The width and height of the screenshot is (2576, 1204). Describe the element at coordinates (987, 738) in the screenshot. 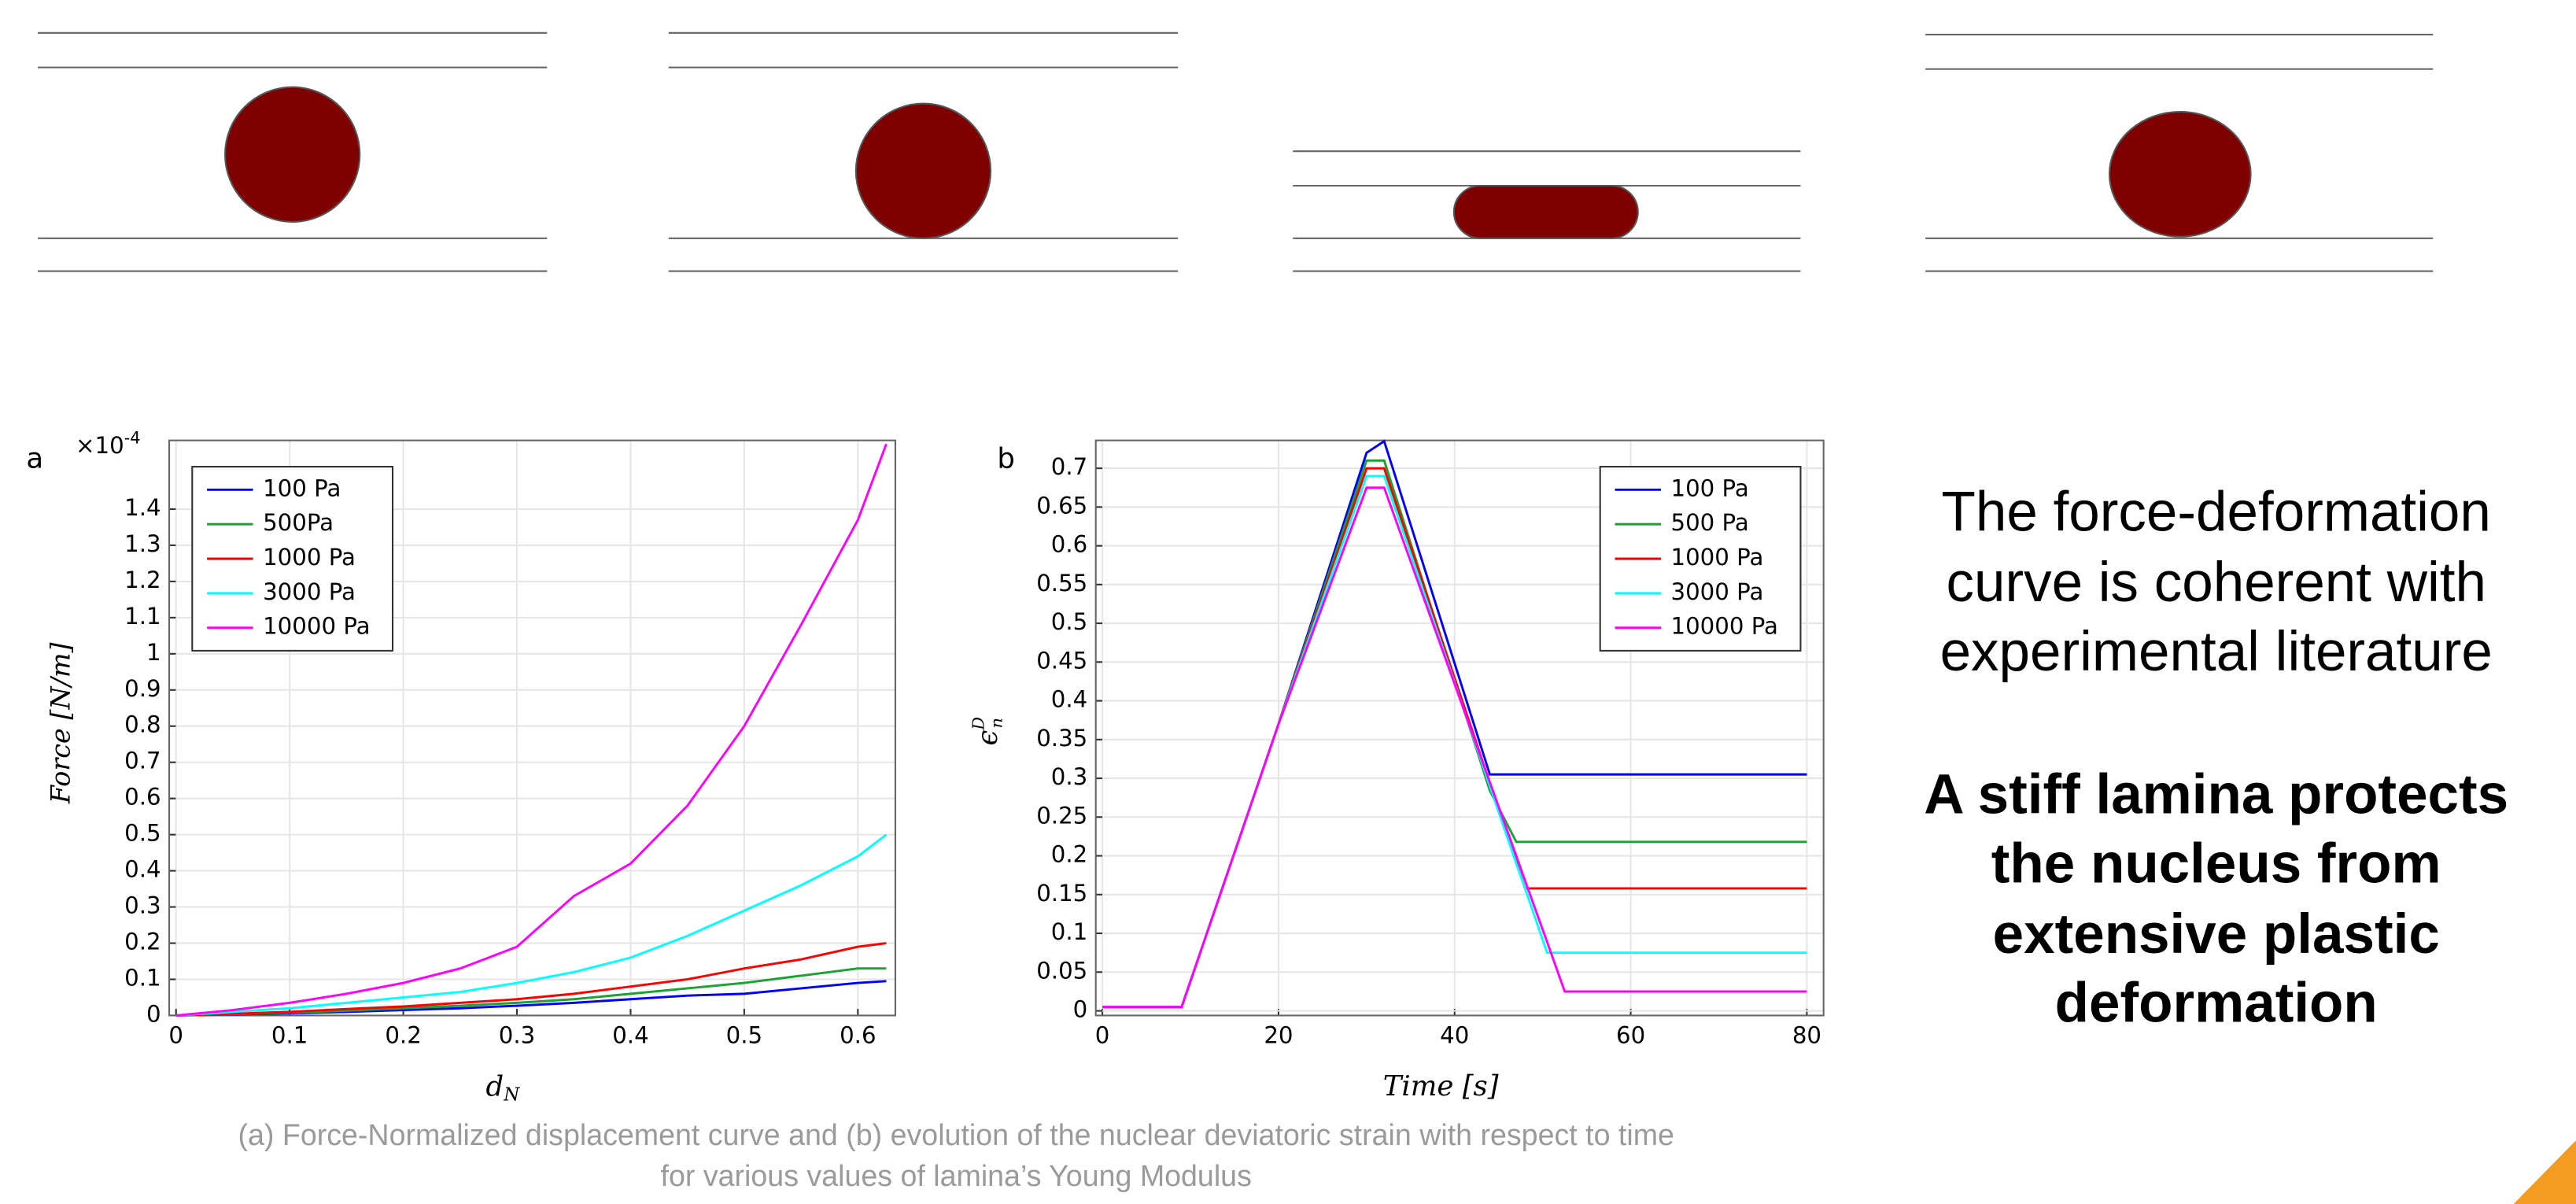

I see `y-axis-label-main: ϵ` at that location.